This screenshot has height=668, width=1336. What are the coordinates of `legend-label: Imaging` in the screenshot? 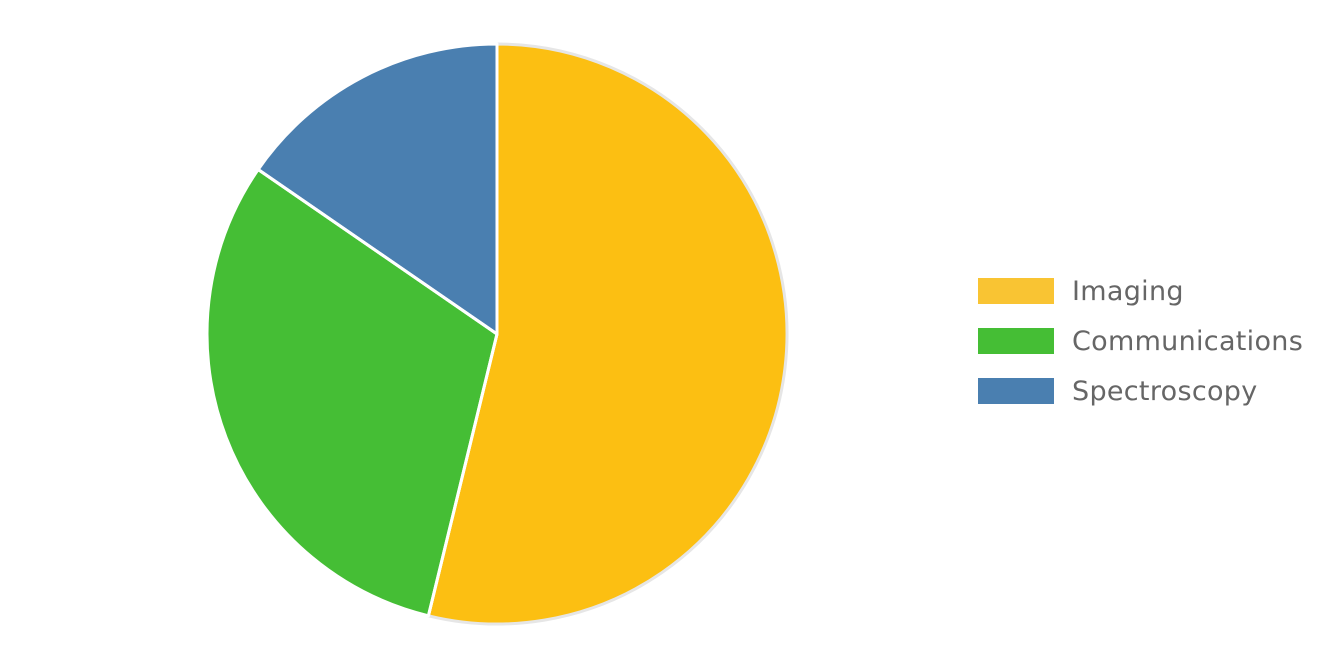 It's located at (1128, 291).